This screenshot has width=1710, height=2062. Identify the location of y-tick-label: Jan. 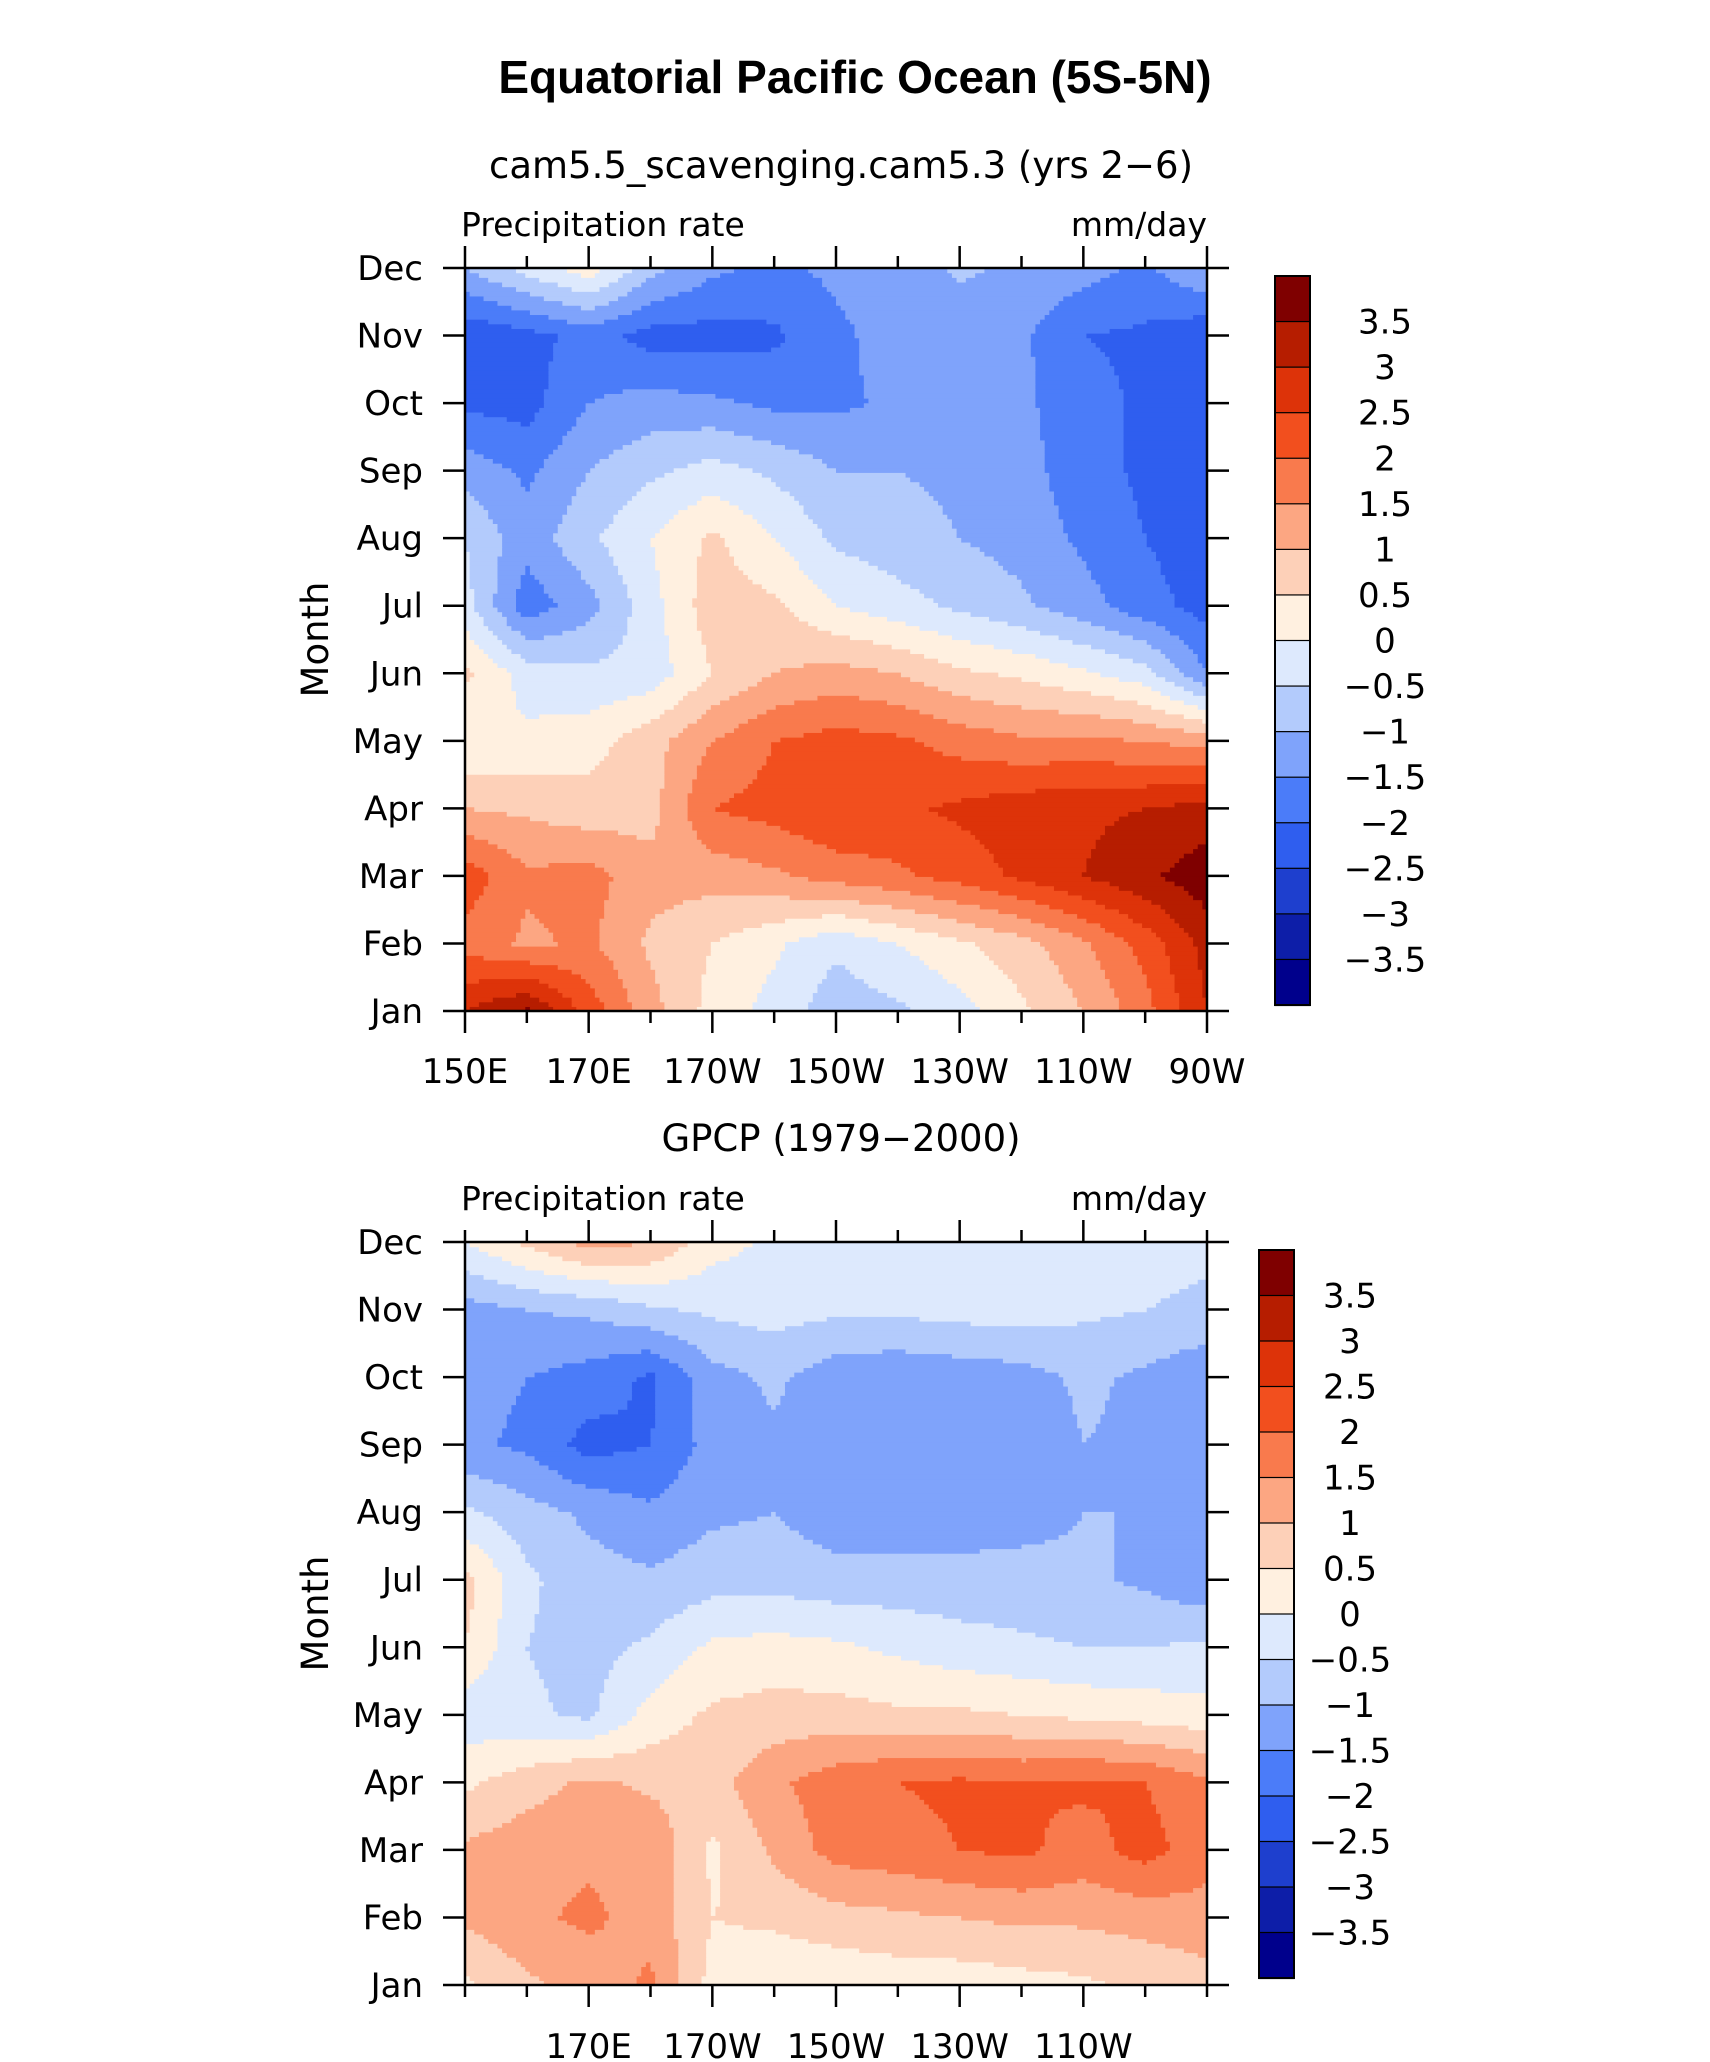
(396, 1986).